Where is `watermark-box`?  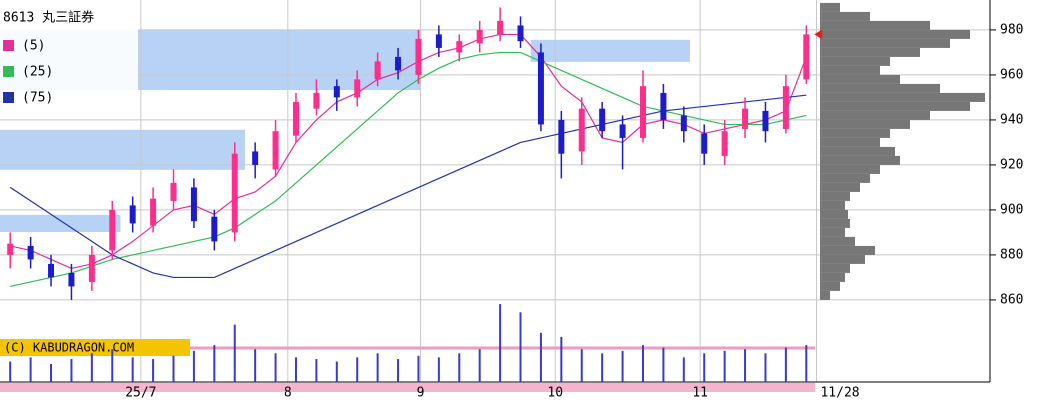 watermark-box is located at coordinates (95, 347).